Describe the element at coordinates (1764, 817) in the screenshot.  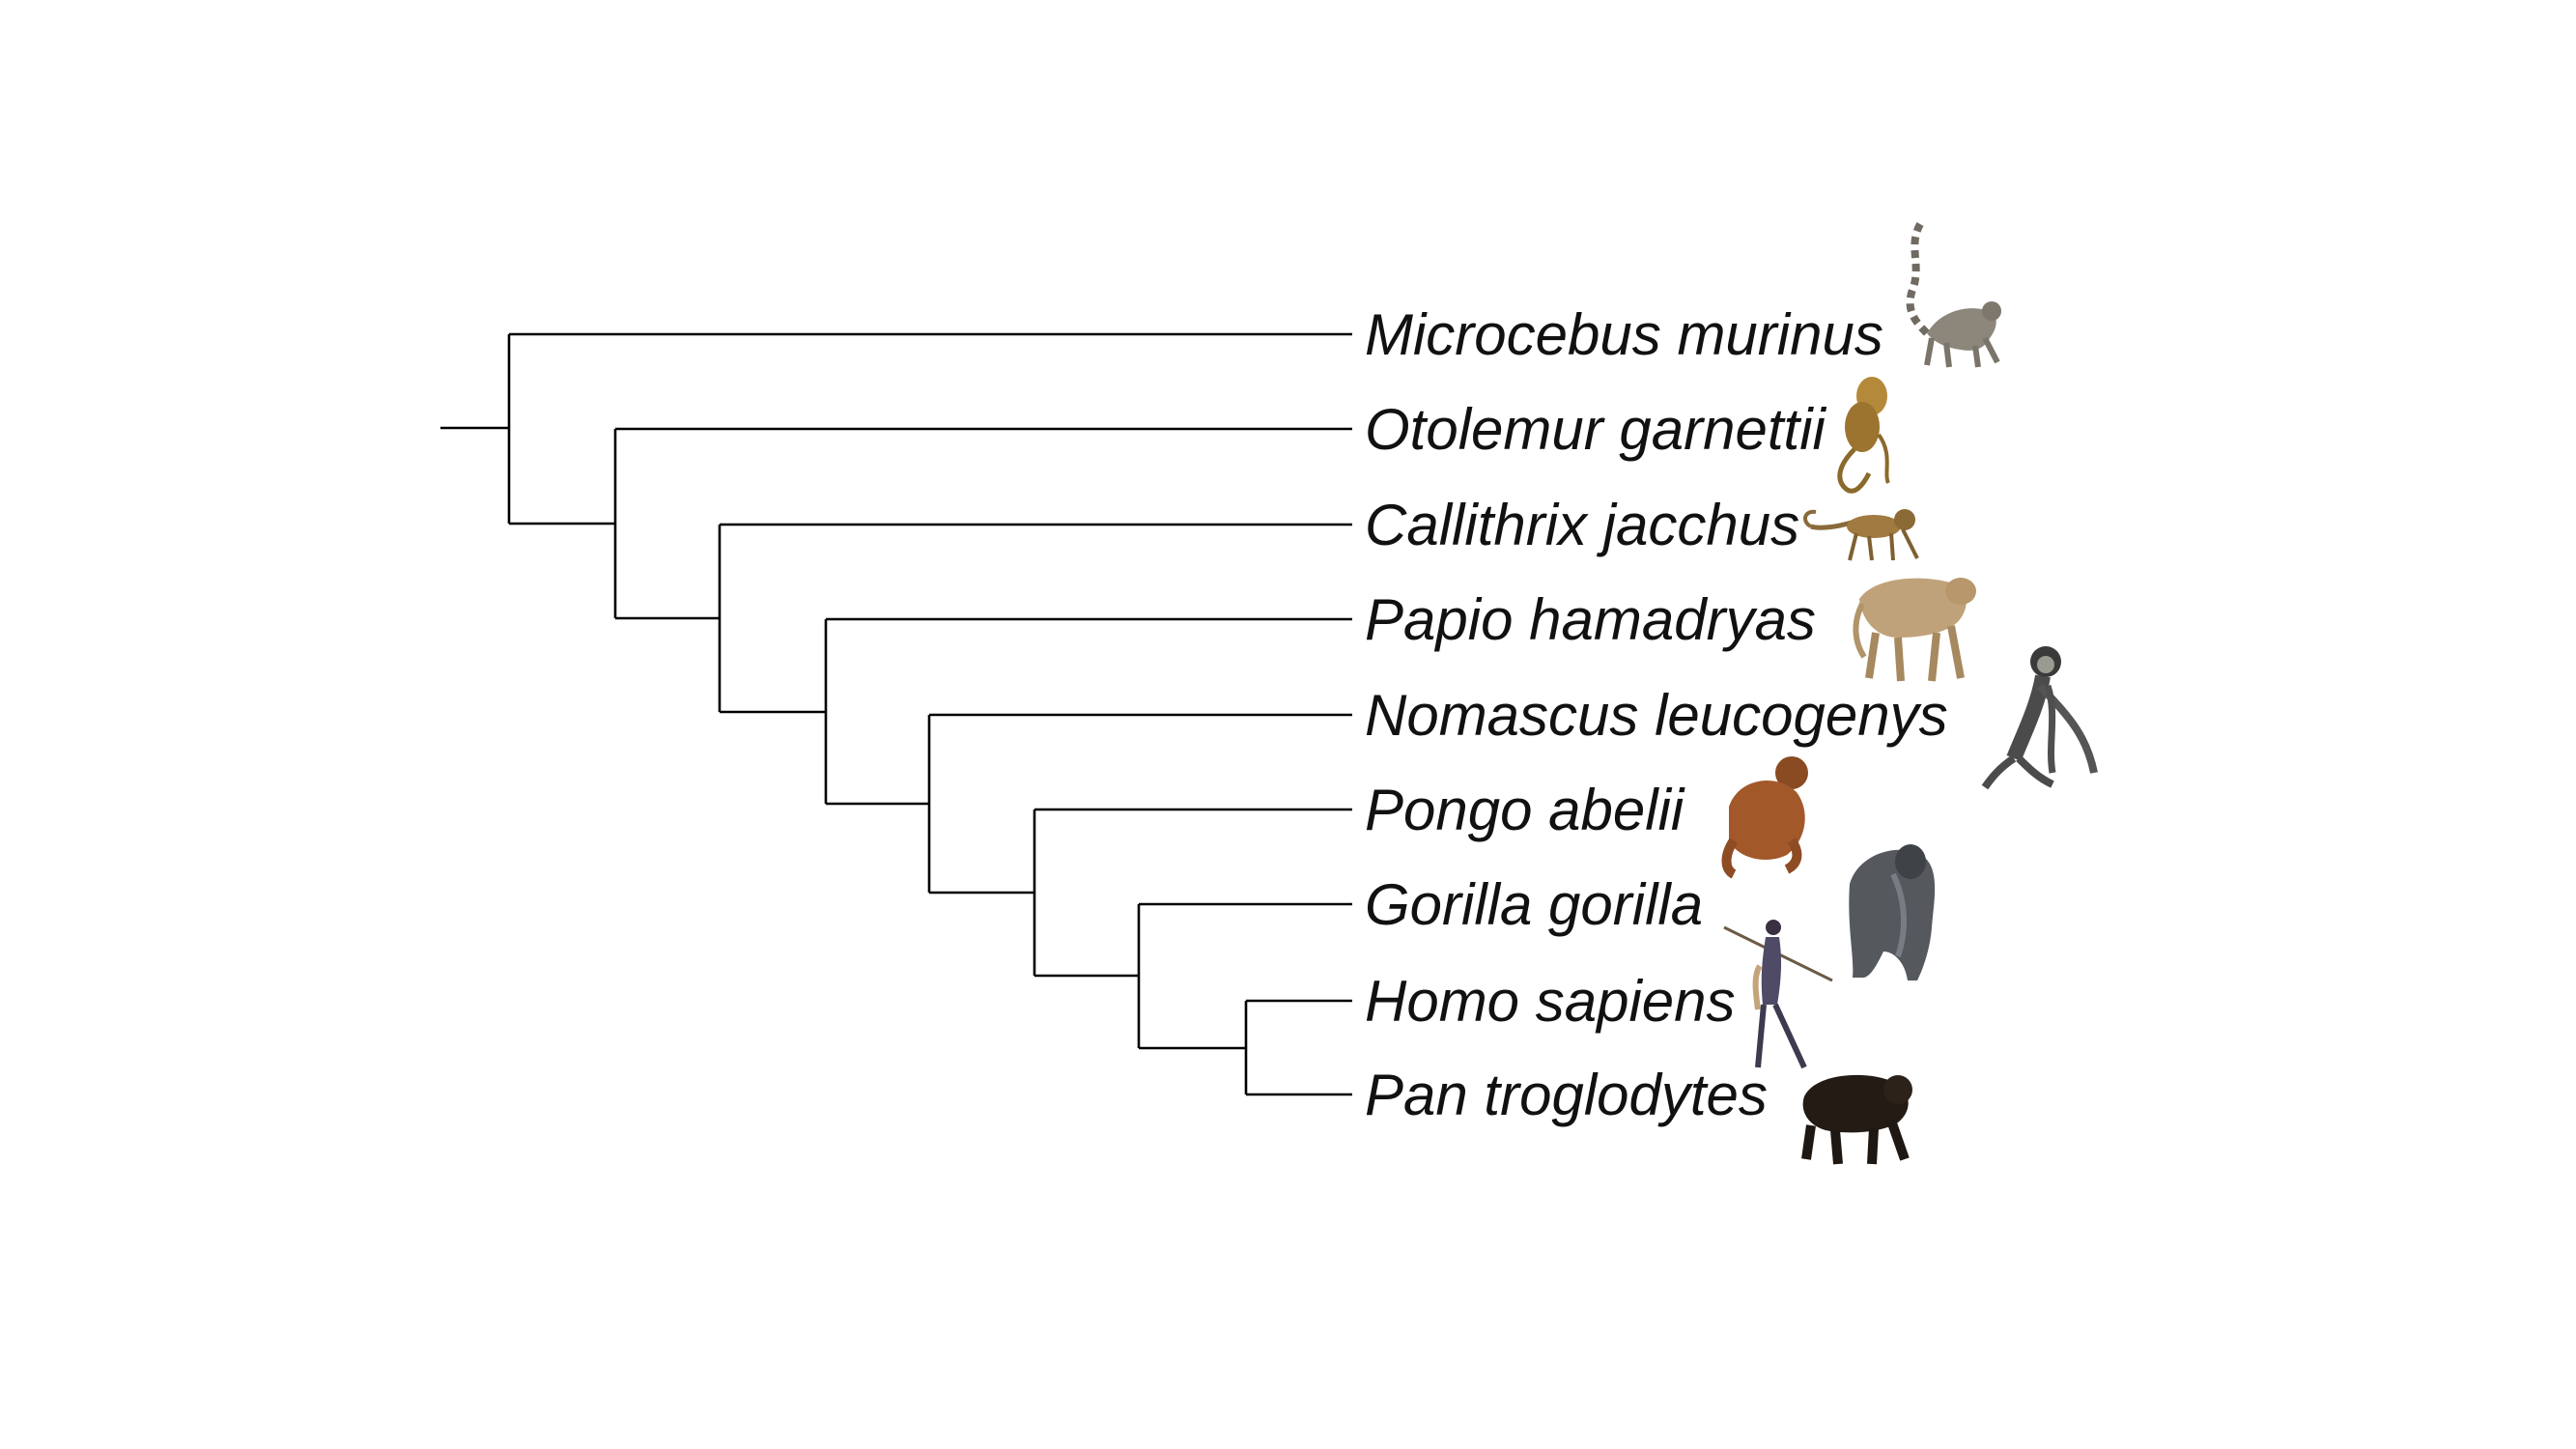
I see `orangutan-icon` at that location.